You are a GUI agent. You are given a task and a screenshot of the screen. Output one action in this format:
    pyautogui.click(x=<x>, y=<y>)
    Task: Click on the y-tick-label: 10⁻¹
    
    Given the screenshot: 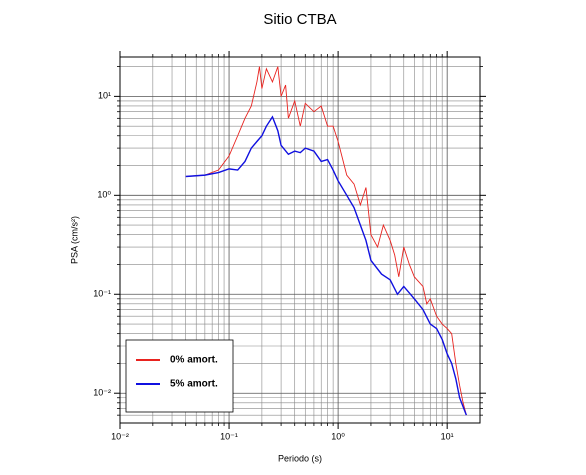 What is the action you would take?
    pyautogui.click(x=102, y=294)
    